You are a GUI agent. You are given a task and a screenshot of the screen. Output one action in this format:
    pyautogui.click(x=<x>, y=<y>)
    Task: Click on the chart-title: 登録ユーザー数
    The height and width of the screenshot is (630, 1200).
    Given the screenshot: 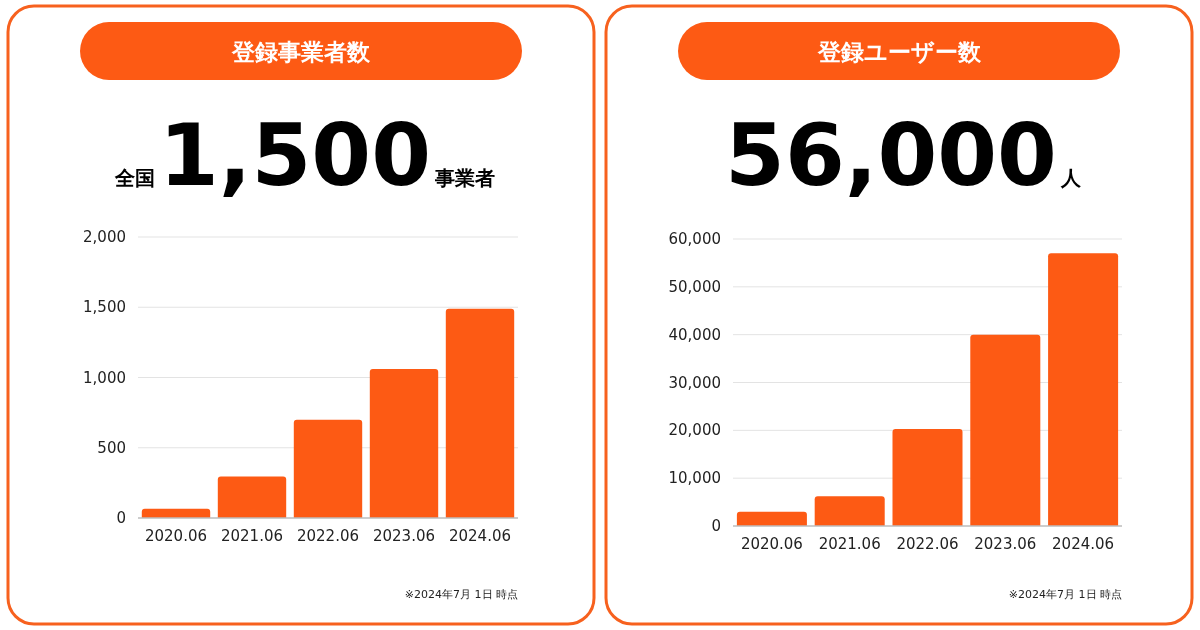 What is the action you would take?
    pyautogui.click(x=899, y=52)
    